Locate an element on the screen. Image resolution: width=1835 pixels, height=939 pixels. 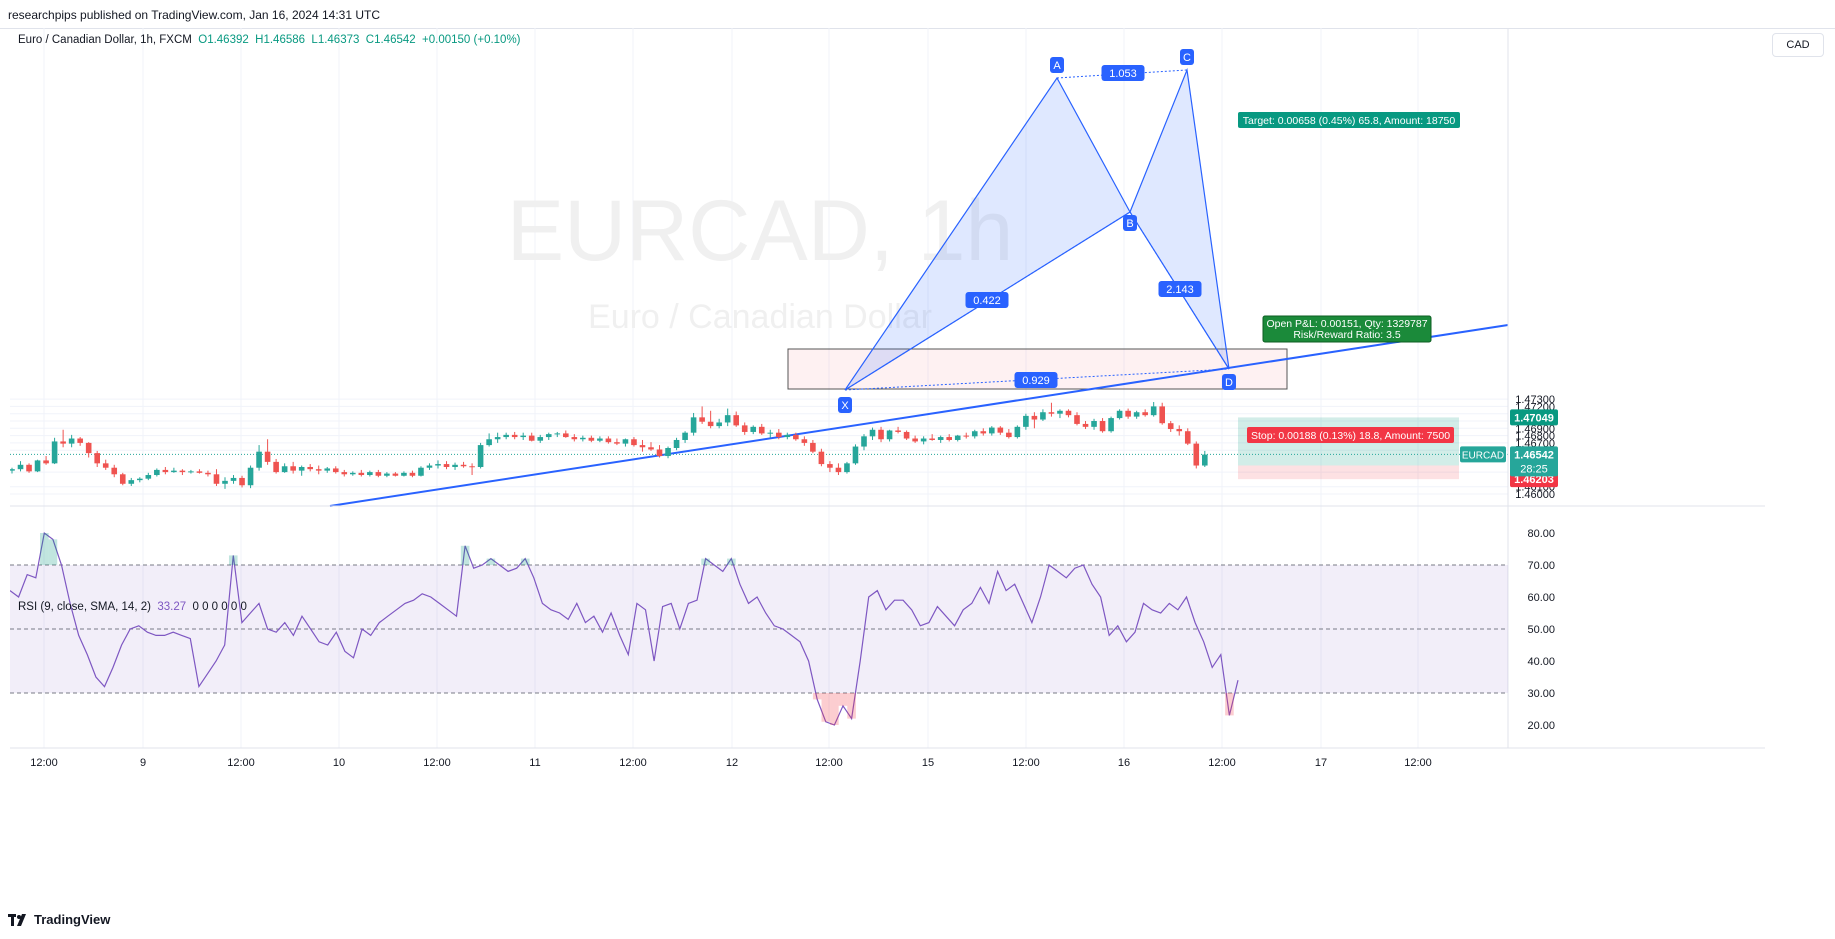
rsi-tick: 80.00 is located at coordinates (1541, 534).